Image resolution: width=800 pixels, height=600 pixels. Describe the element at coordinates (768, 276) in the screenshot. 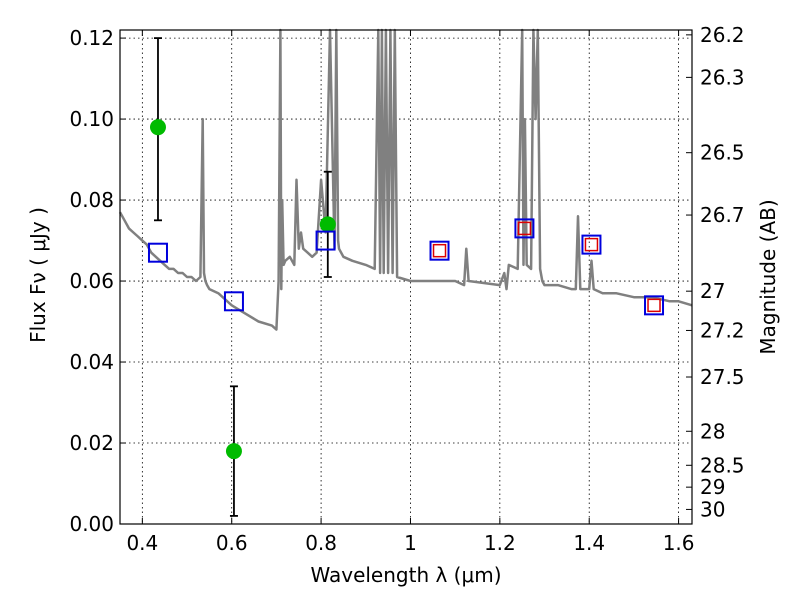

I see `y2-axis-title: Magnitude (AB)` at that location.